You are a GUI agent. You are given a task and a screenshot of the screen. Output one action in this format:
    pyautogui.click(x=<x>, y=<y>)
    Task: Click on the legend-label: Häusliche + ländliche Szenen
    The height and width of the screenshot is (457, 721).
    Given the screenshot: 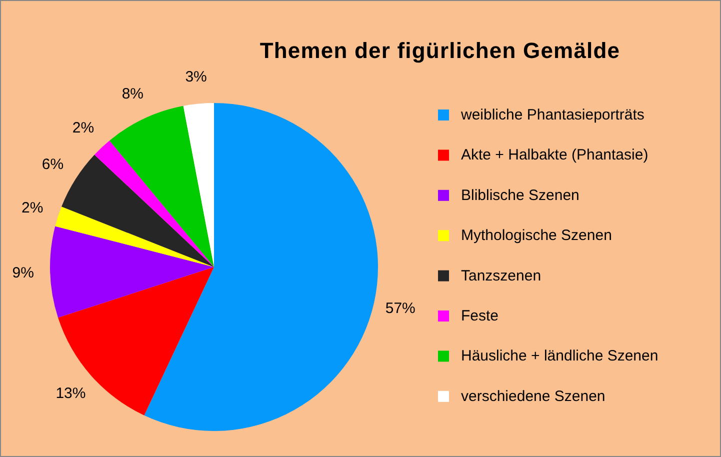 What is the action you would take?
    pyautogui.click(x=559, y=356)
    